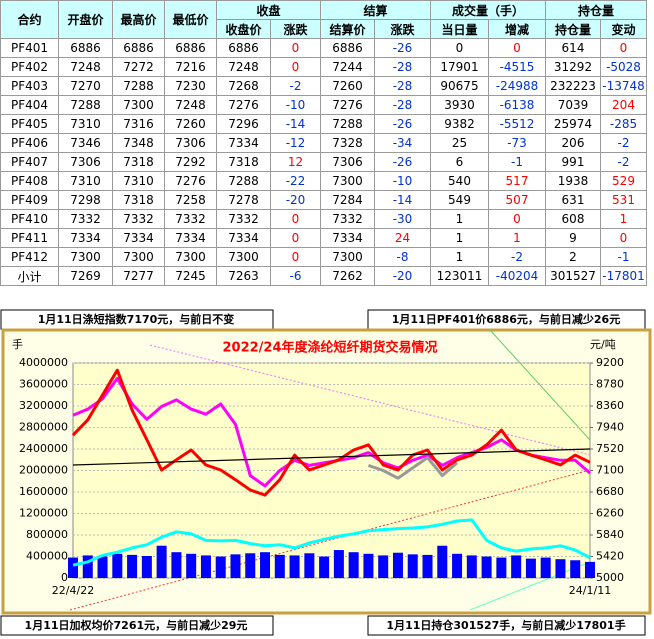 The image size is (654, 639). Describe the element at coordinates (517, 67) in the screenshot. I see `cell: -4515` at that location.